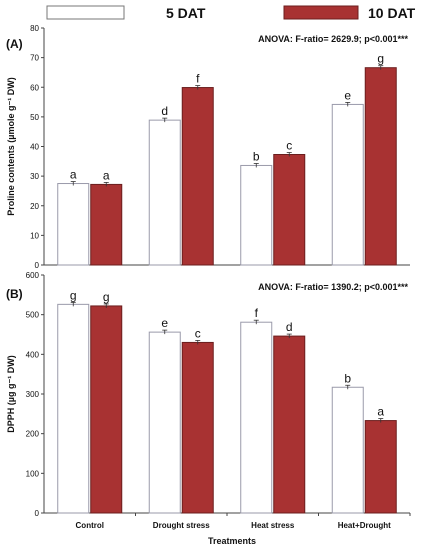 This screenshot has width=422, height=555. Describe the element at coordinates (33, 394) in the screenshot. I see `y-tick-label: 300` at that location.